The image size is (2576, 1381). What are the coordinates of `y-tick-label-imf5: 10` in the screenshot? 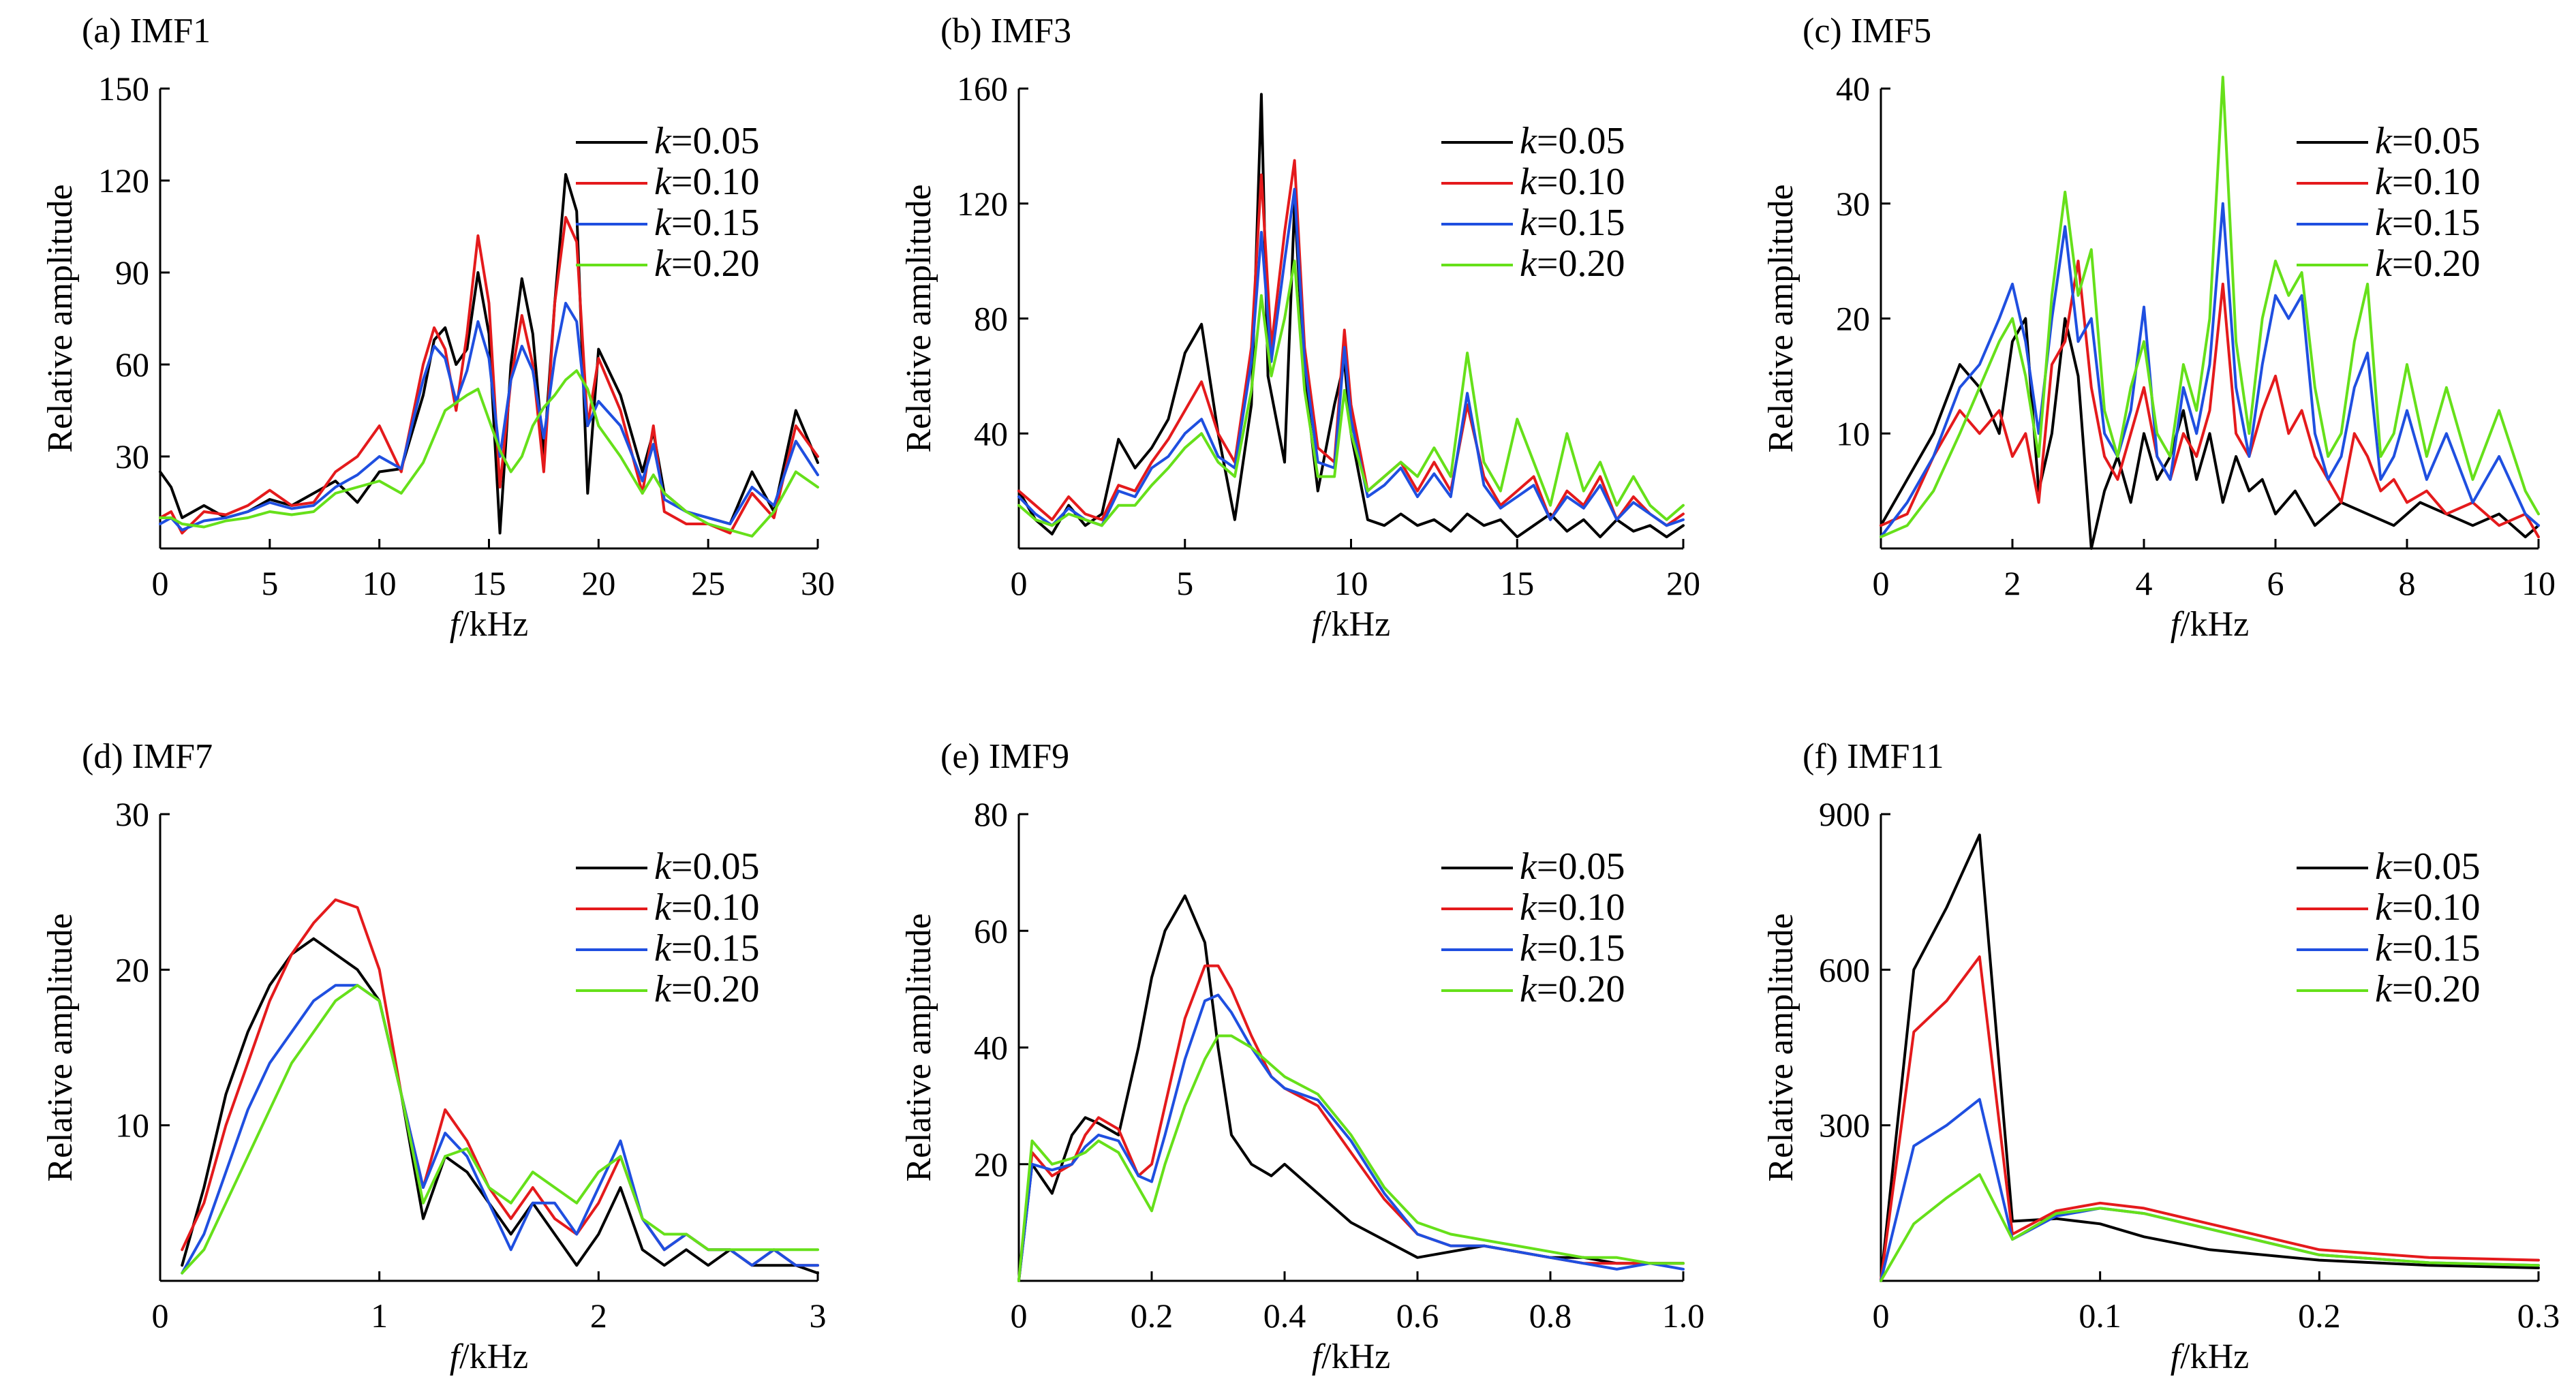 It's located at (1853, 433).